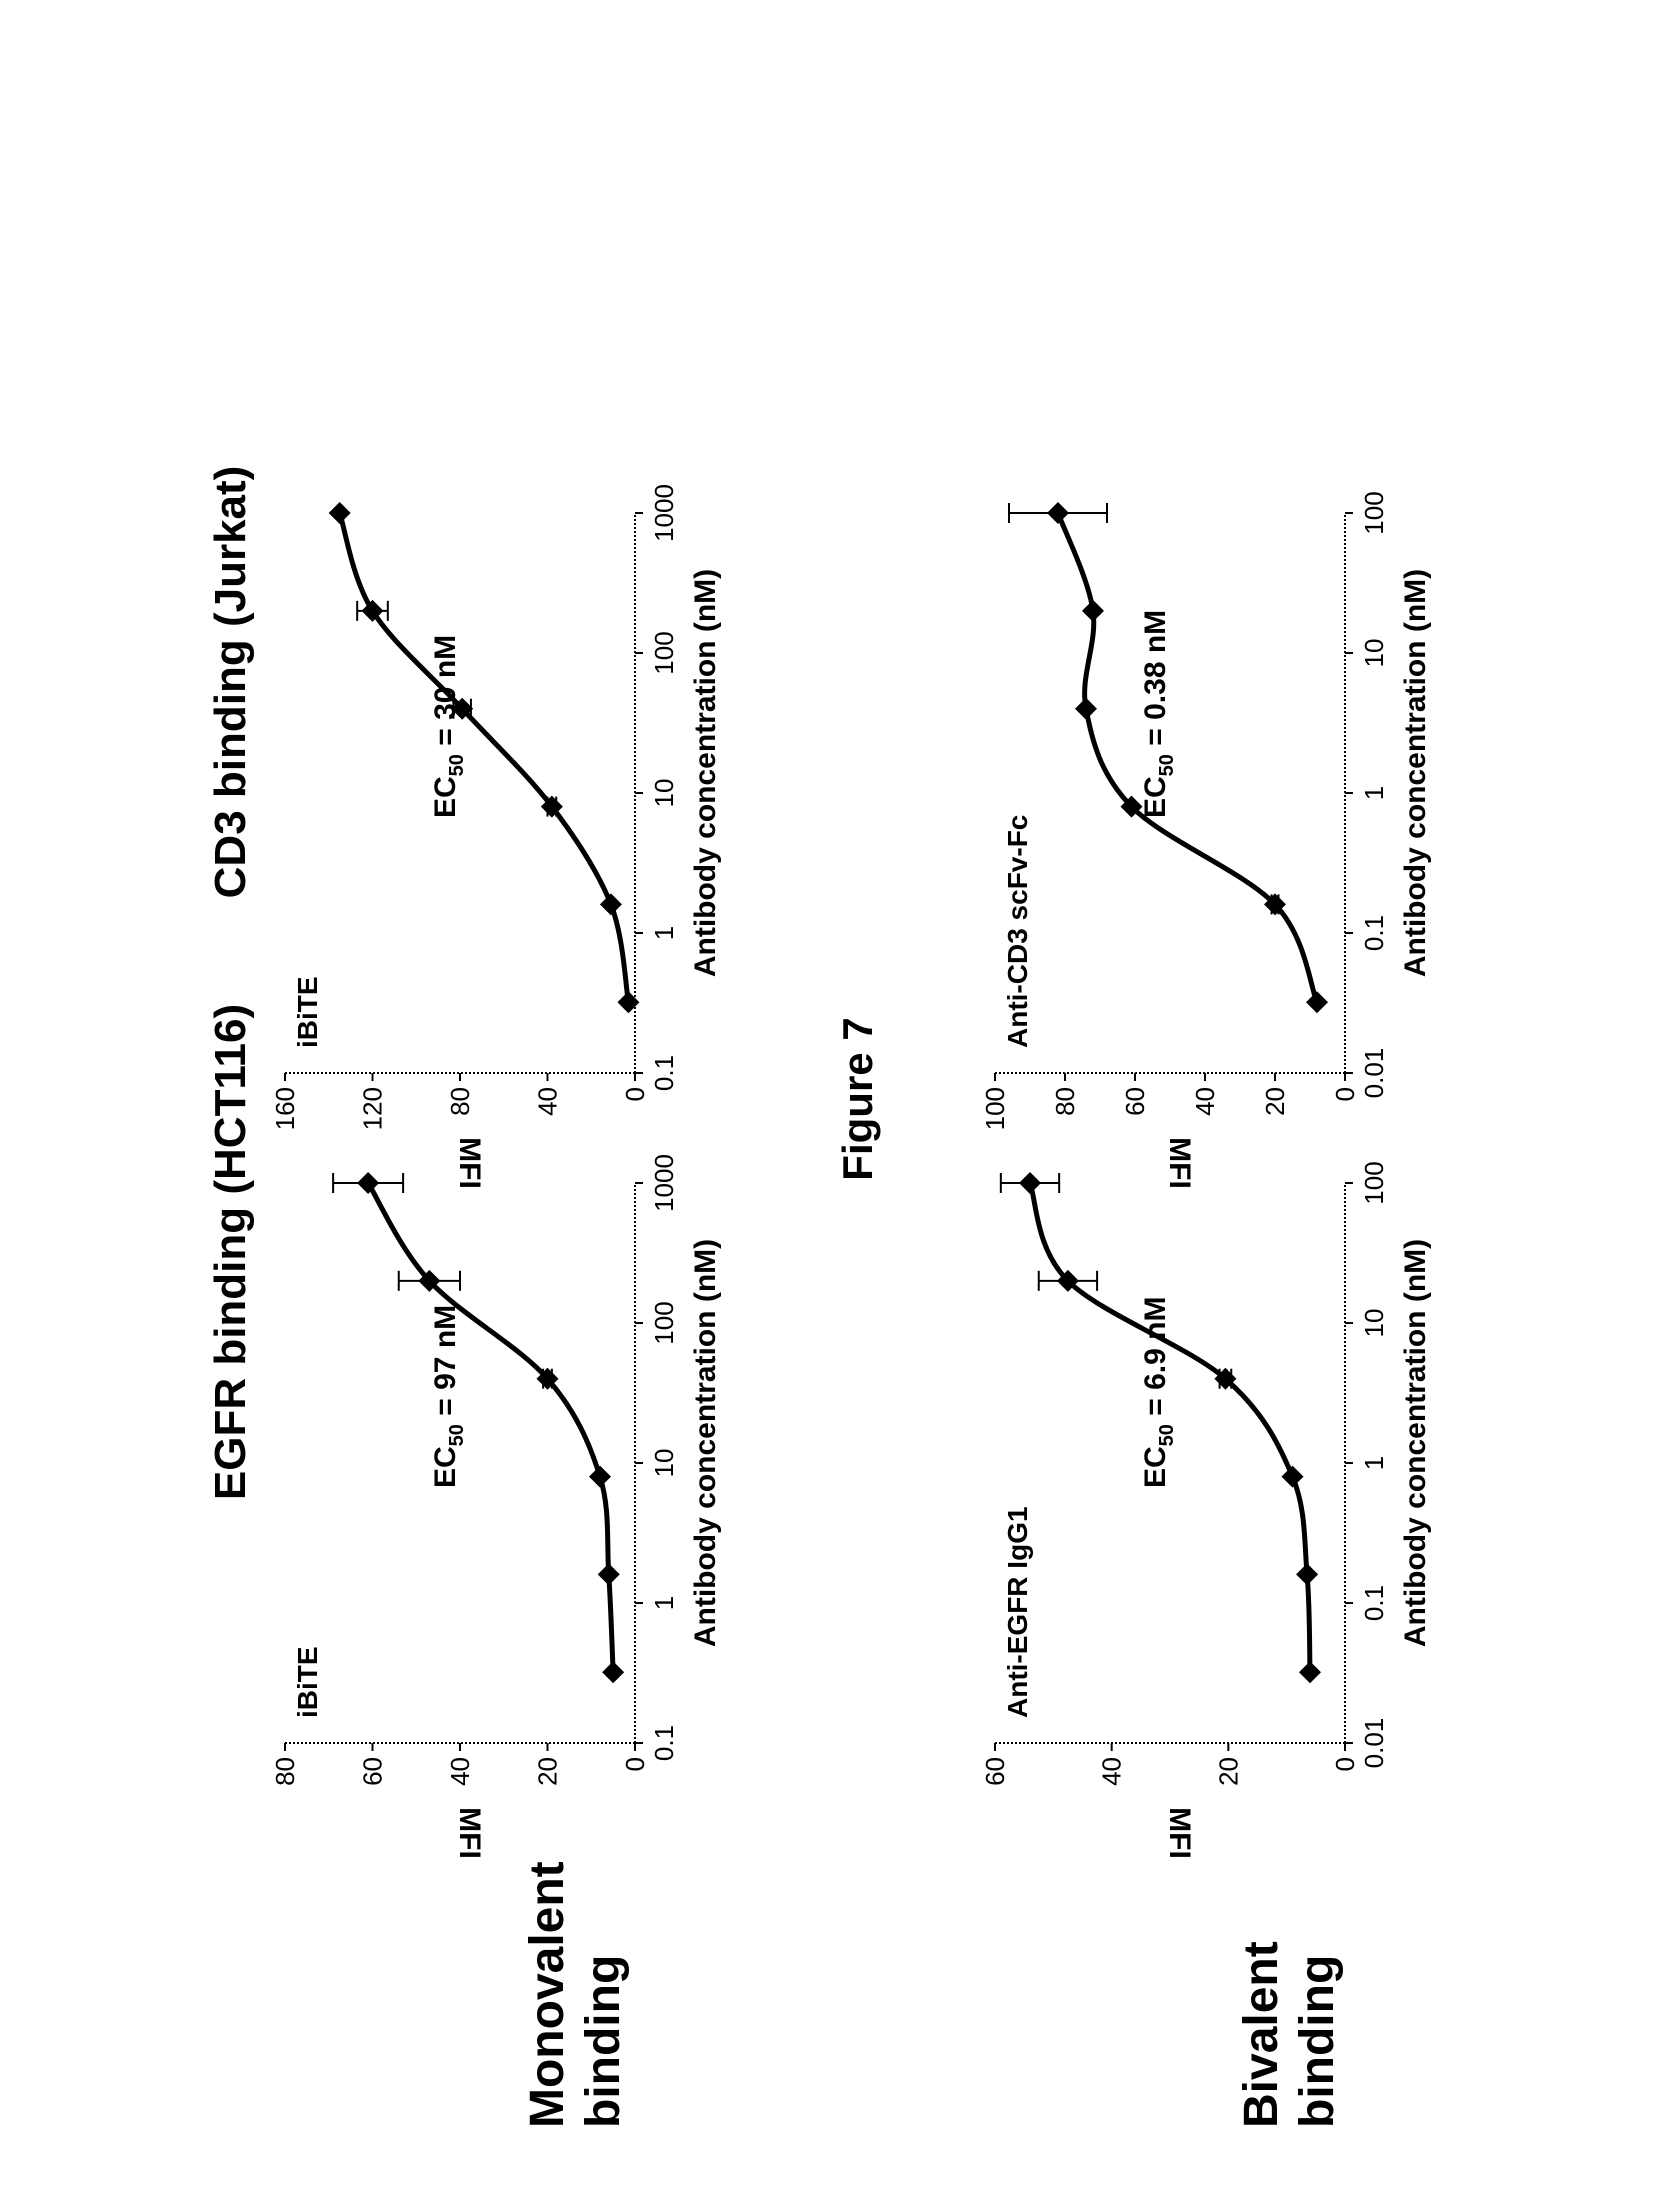 This screenshot has height=2198, width=1680. Describe the element at coordinates (1290, 2034) in the screenshot. I see `row-label-bivalent: Bivalent binding` at that location.